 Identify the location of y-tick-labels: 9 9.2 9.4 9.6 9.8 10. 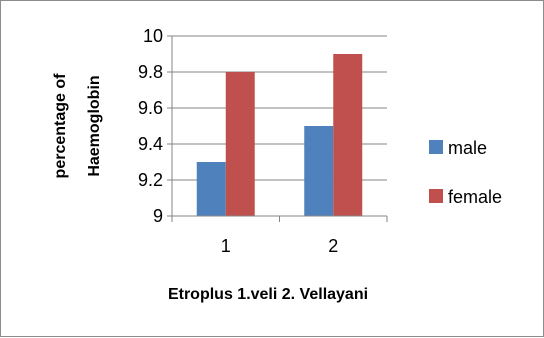
(150, 126).